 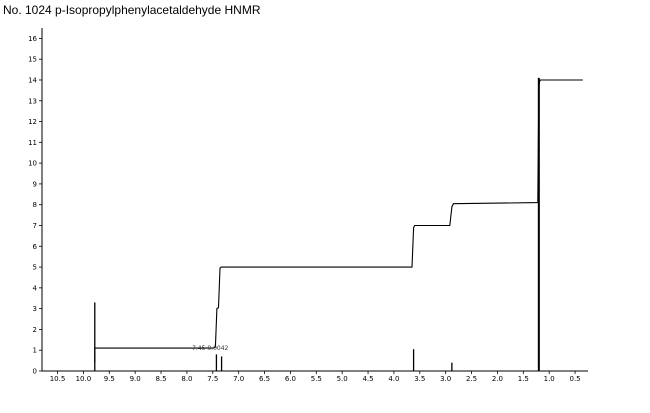 I want to click on x-tick-label: 9.0, so click(x=135, y=379).